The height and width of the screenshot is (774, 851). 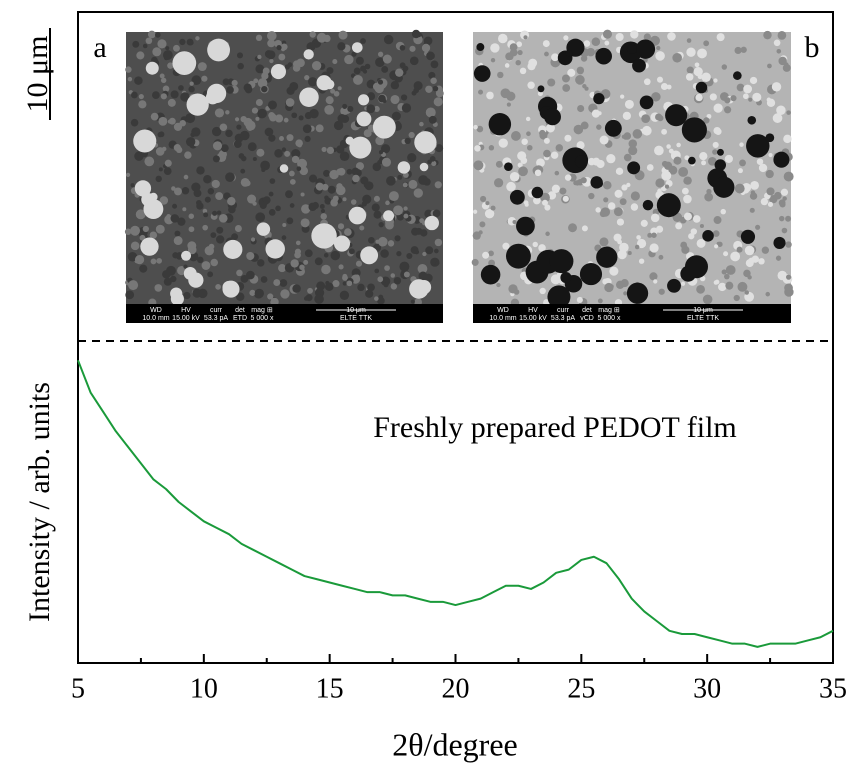 What do you see at coordinates (262, 318) in the screenshot?
I see `info-text: 5 000 x` at bounding box center [262, 318].